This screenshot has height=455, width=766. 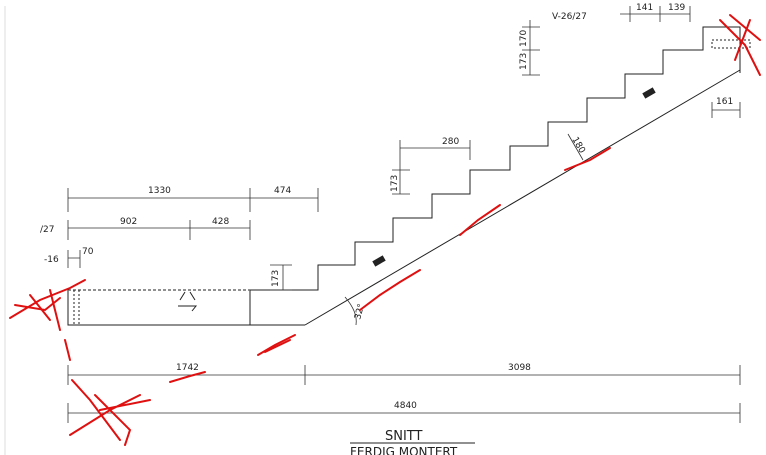 I want to click on dimension: -16, so click(x=51, y=260).